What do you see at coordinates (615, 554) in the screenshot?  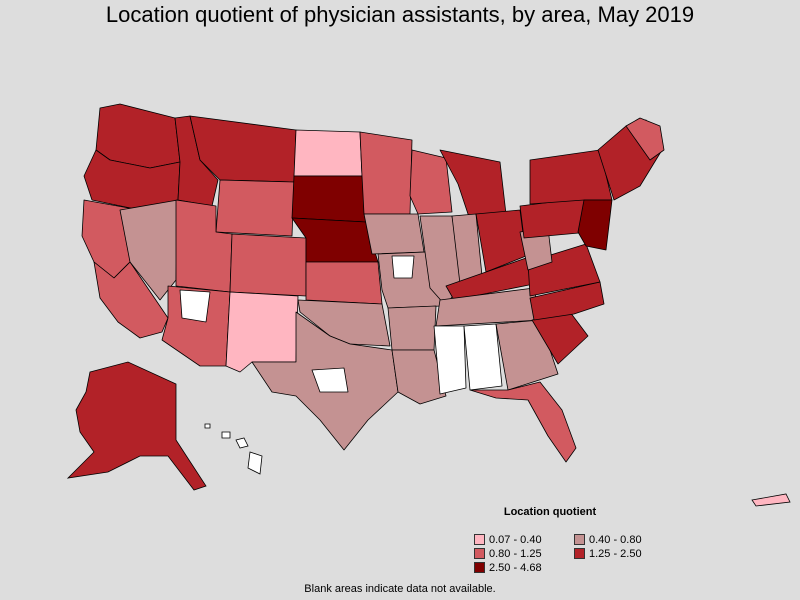 I see `legend-label: 1.25 - 2.50` at bounding box center [615, 554].